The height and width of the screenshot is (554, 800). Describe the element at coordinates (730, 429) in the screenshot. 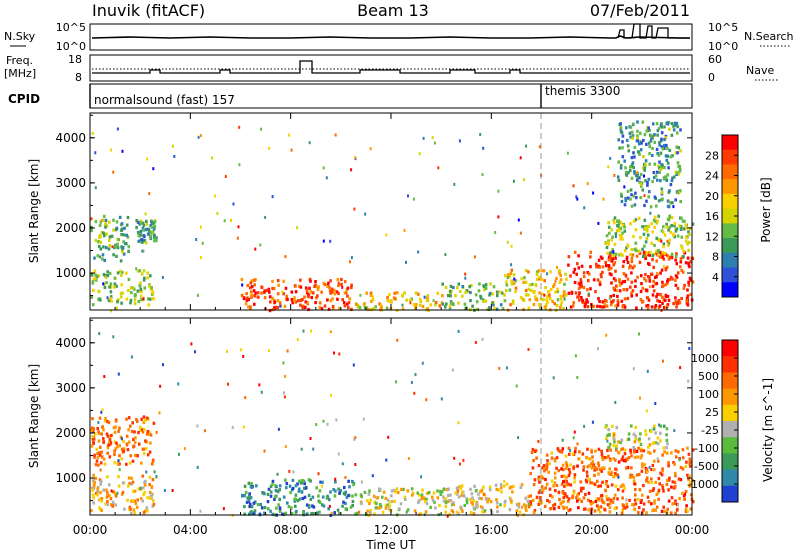

I see `colorbar-segment` at that location.